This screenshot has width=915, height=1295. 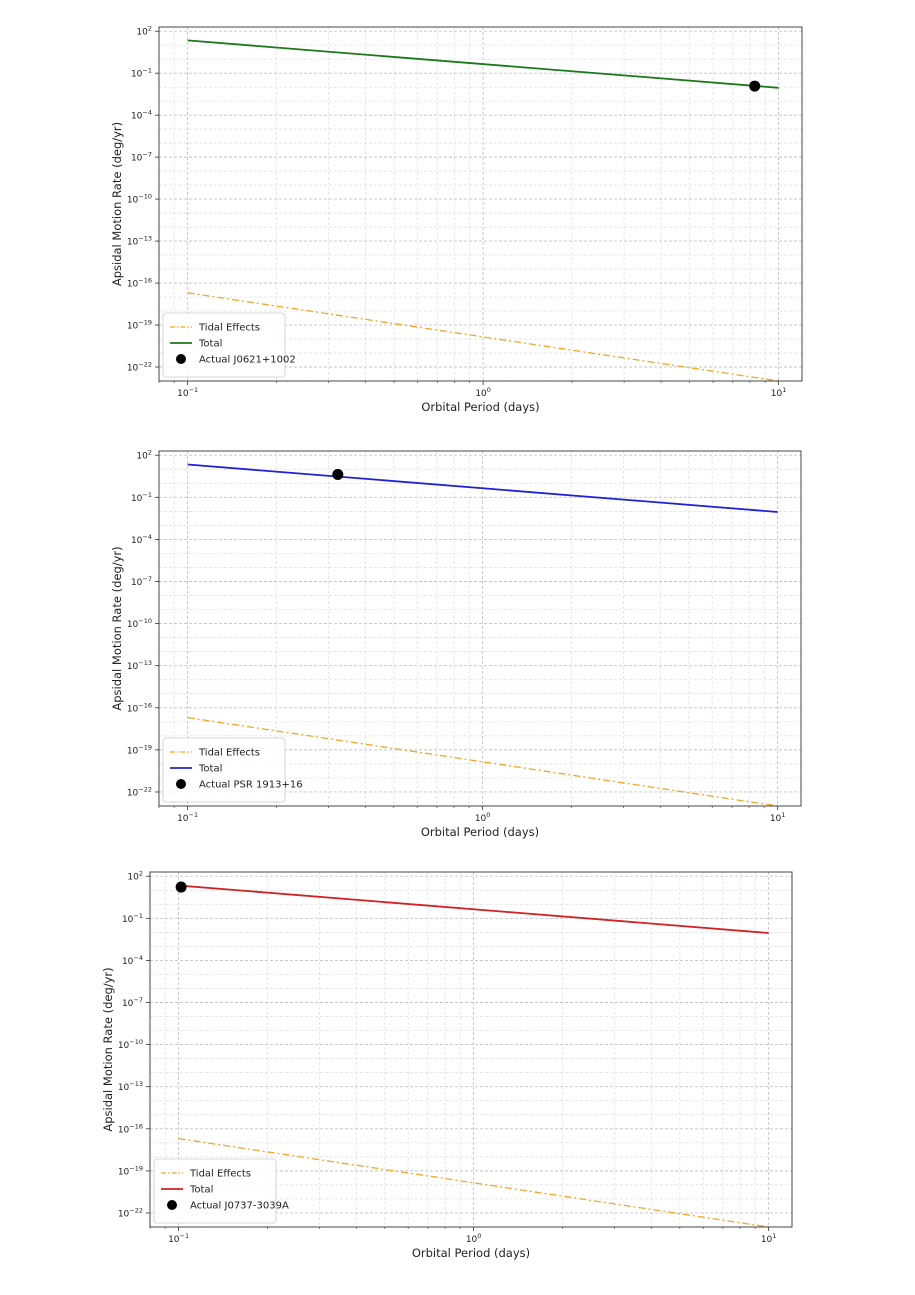 I want to click on legend: Tidal Effects Total Actual J0621+1002, so click(x=229, y=345).